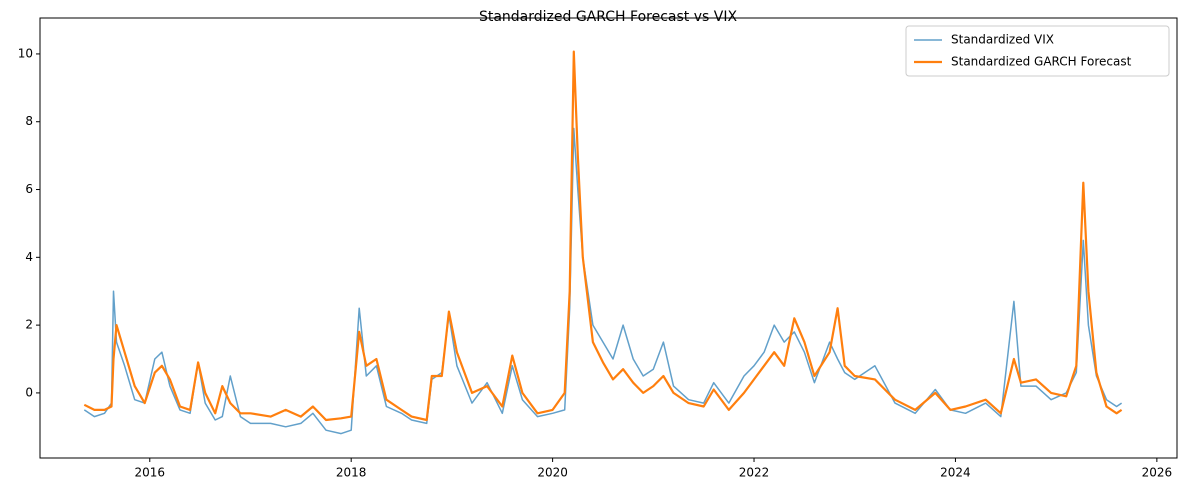 The width and height of the screenshot is (1188, 490). I want to click on y-tick-label: 0, so click(29, 392).